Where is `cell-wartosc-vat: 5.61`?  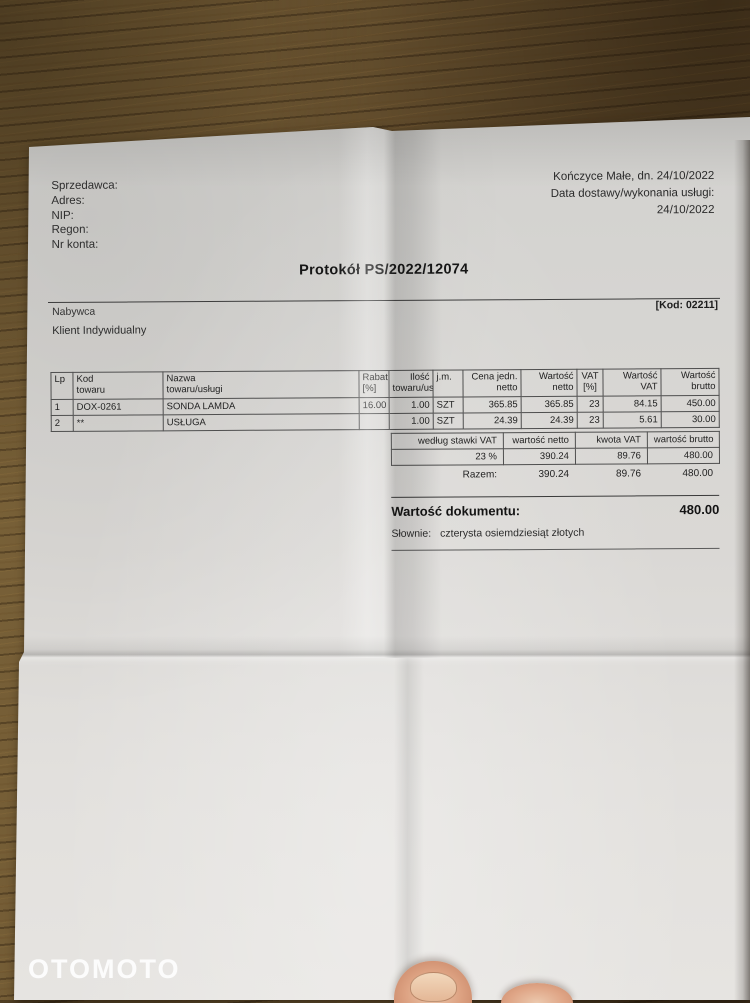 cell-wartosc-vat: 5.61 is located at coordinates (632, 420).